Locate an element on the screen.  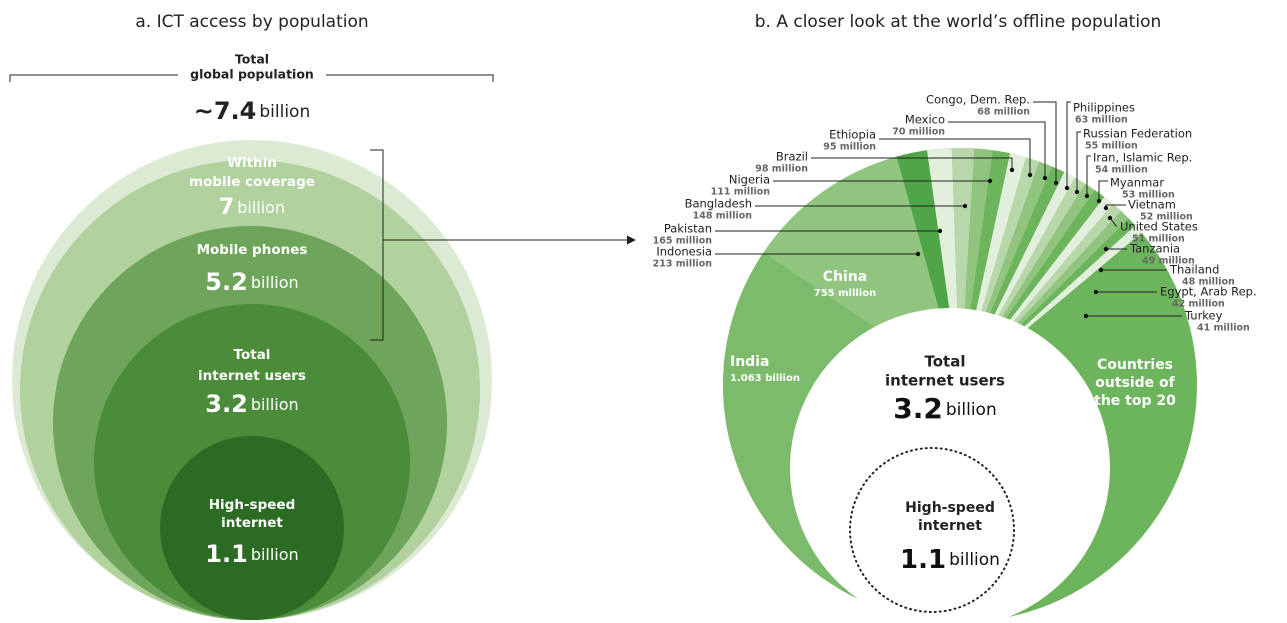
label: 1.063 billion is located at coordinates (765, 378).